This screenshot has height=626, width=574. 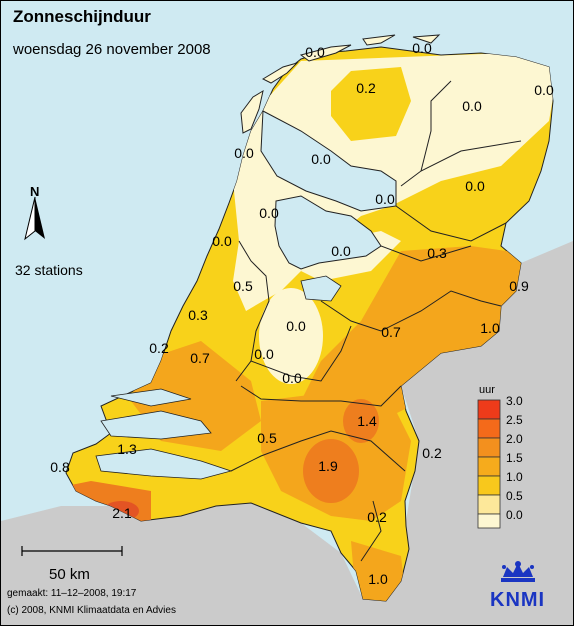 I want to click on station-value: 1.9, so click(x=328, y=466).